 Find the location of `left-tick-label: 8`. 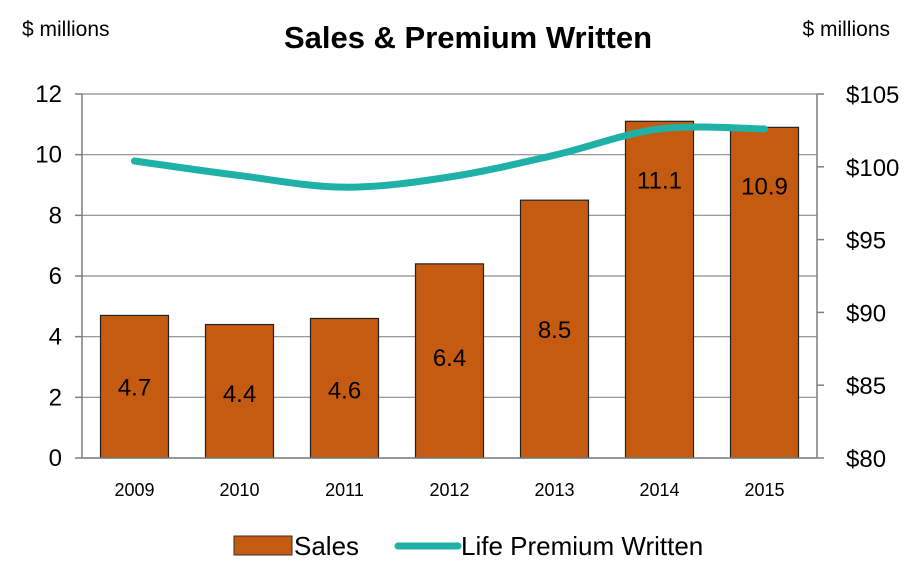

left-tick-label: 8 is located at coordinates (55, 215).